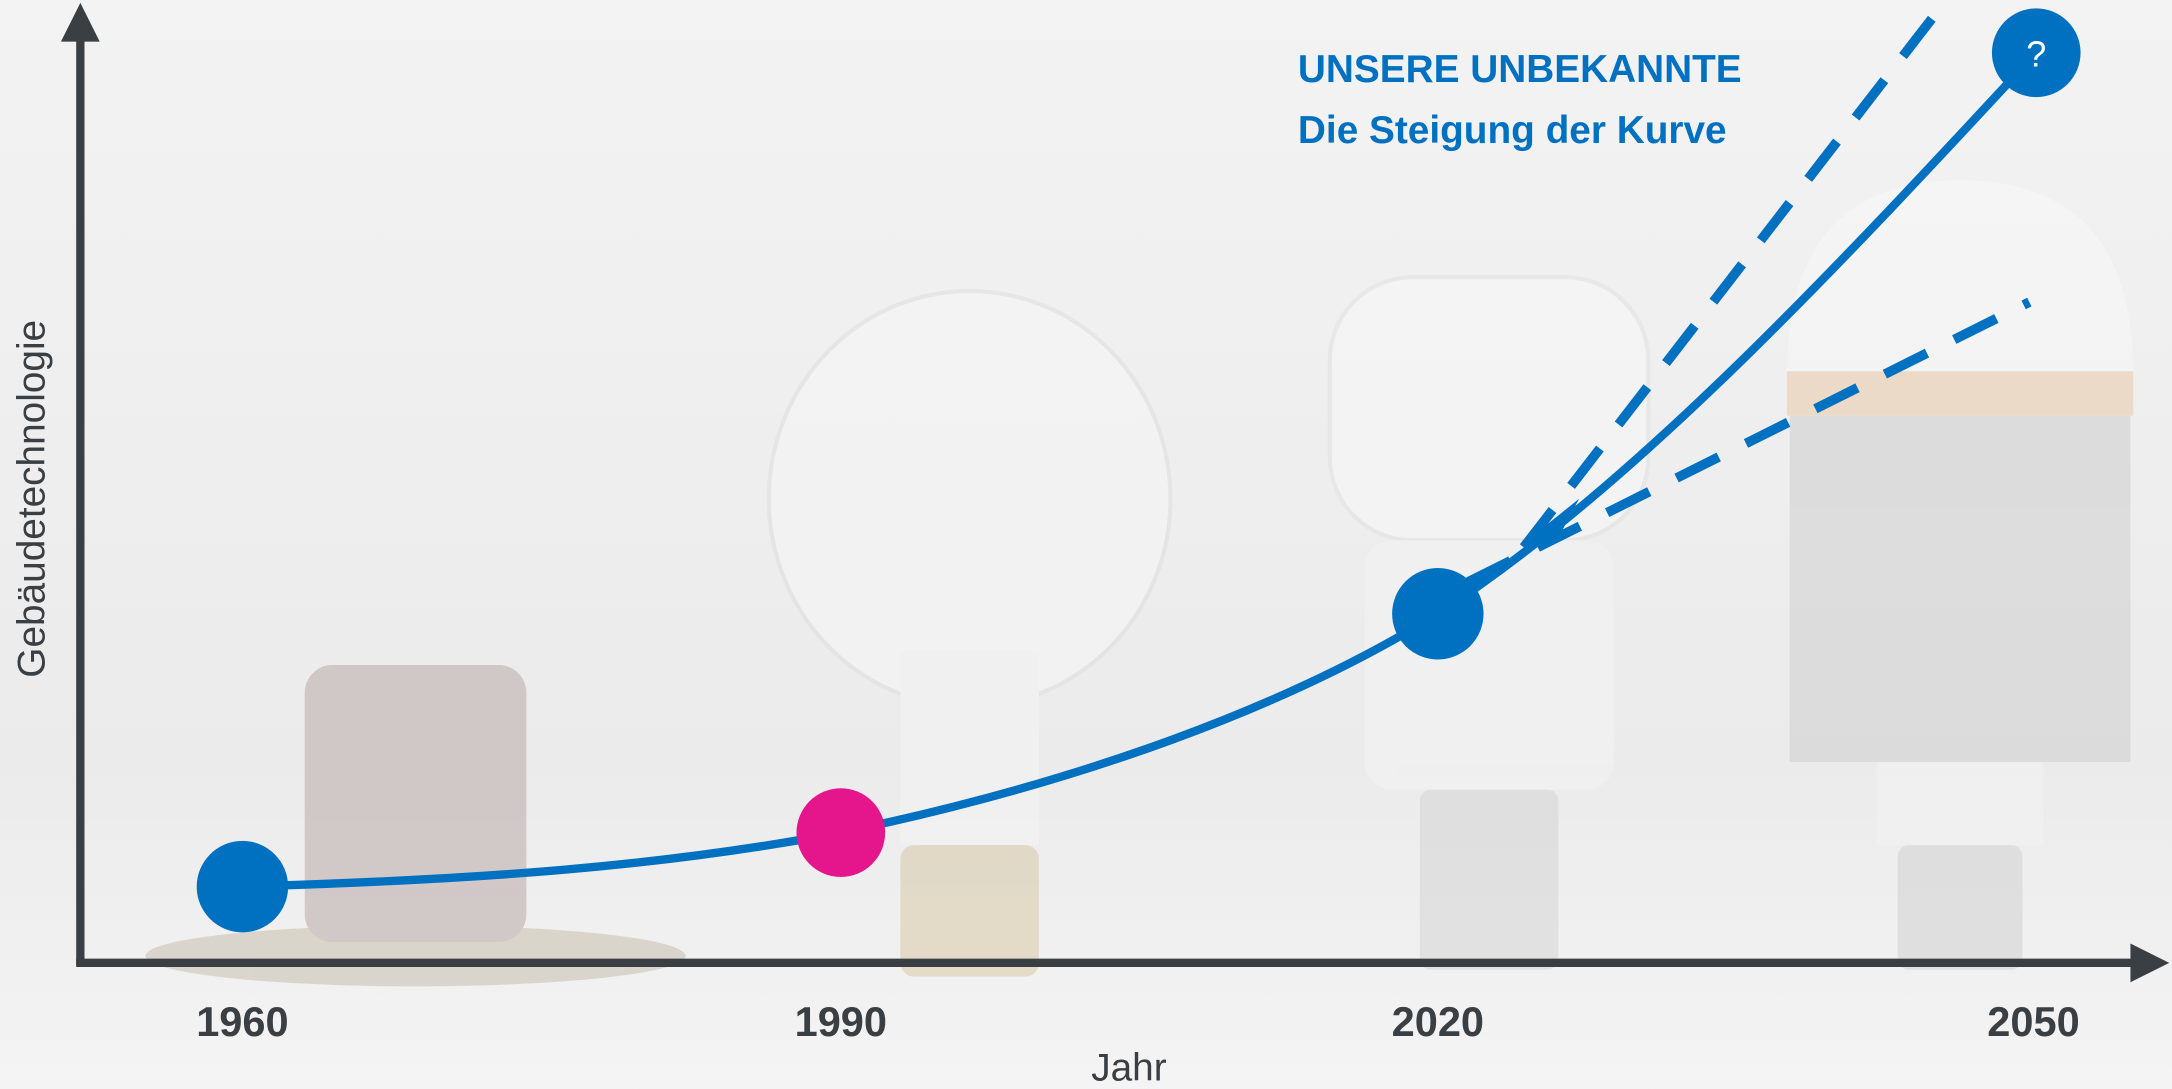  I want to click on curve-arrow, so click(1551, 521).